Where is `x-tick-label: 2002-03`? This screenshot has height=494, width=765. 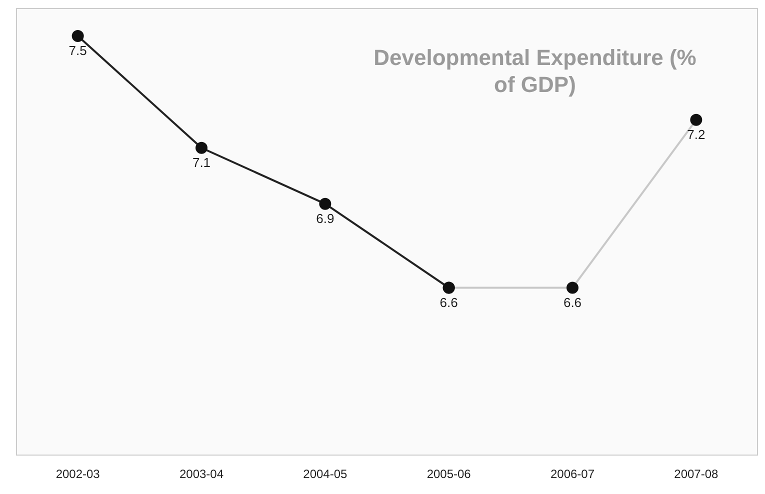
x-tick-label: 2002-03 is located at coordinates (78, 474).